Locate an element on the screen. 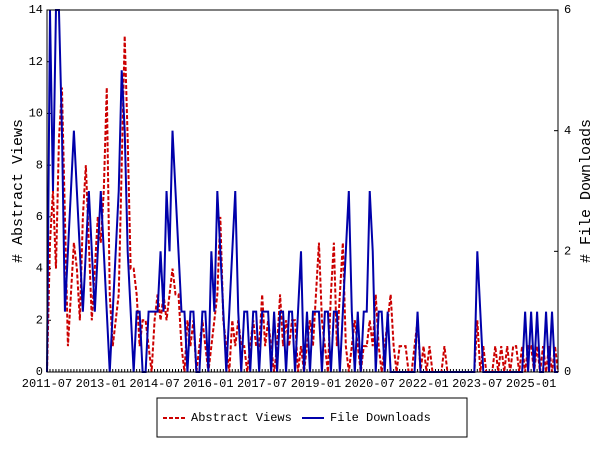  x-tick-label: 2019-01 is located at coordinates (316, 384).